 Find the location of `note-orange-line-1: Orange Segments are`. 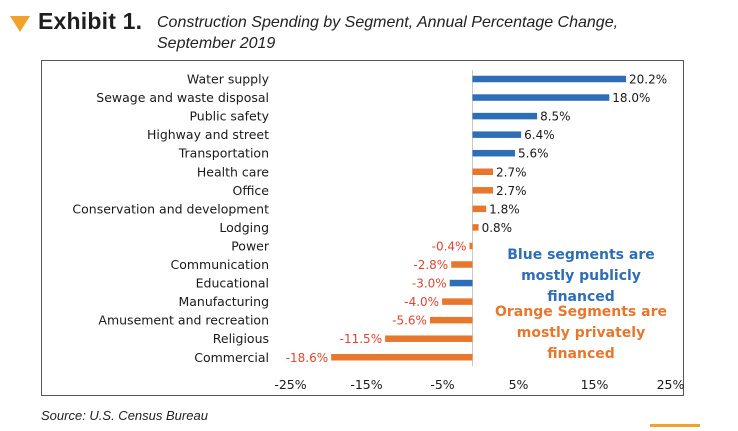

note-orange-line-1: Orange Segments are is located at coordinates (580, 312).